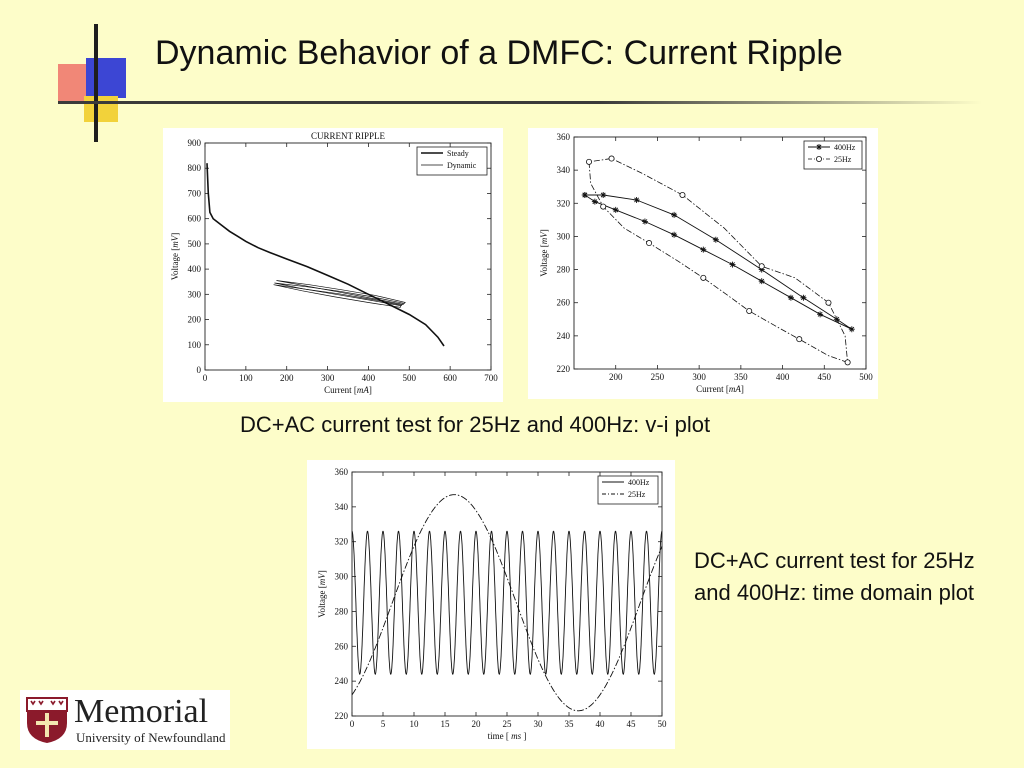 The width and height of the screenshot is (1024, 768). I want to click on university-logo: Memorial University of Newfoundland, so click(125, 720).